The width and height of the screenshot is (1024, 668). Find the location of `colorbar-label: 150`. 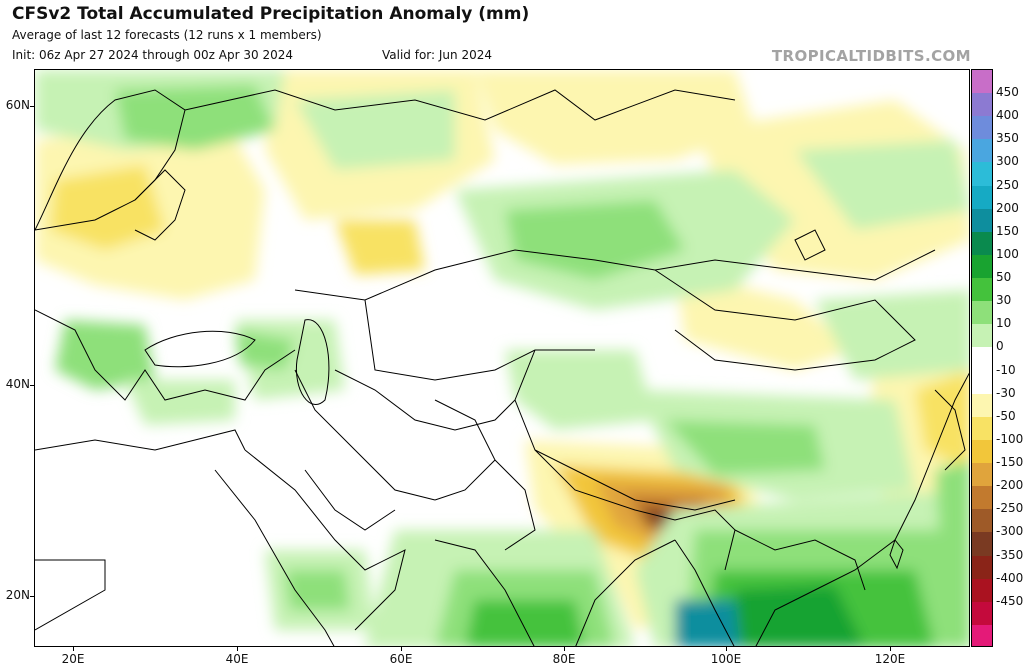

colorbar-label: 150 is located at coordinates (1007, 230).